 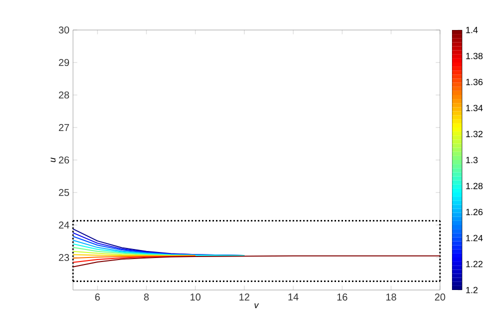 What do you see at coordinates (474, 82) in the screenshot?
I see `color-bar-label: 1.36` at bounding box center [474, 82].